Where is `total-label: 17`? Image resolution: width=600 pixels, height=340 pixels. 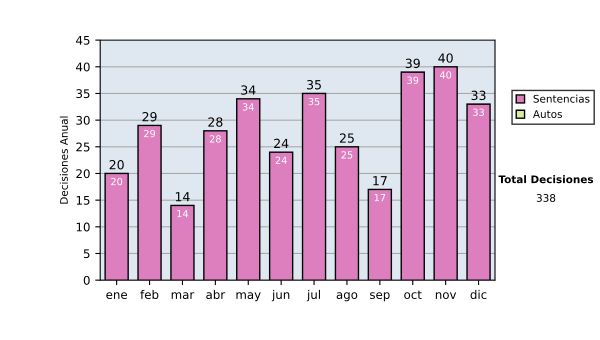 total-label: 17 is located at coordinates (380, 181).